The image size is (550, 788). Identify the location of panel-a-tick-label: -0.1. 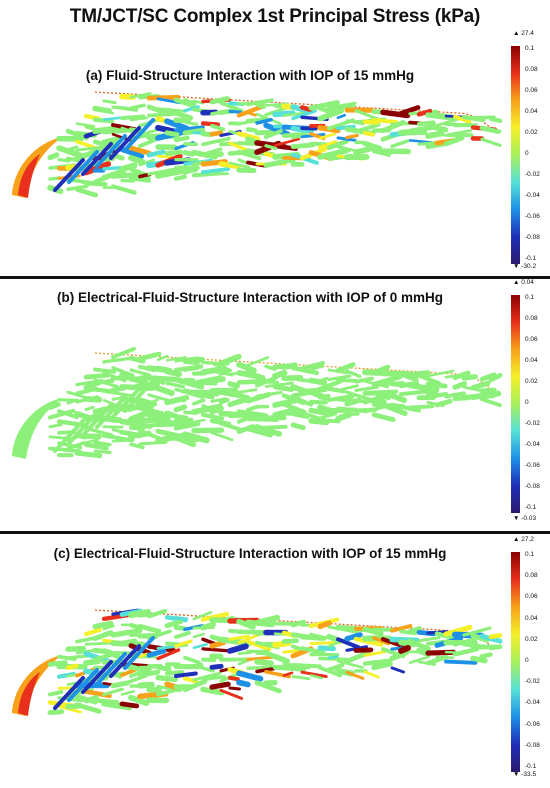
(531, 258).